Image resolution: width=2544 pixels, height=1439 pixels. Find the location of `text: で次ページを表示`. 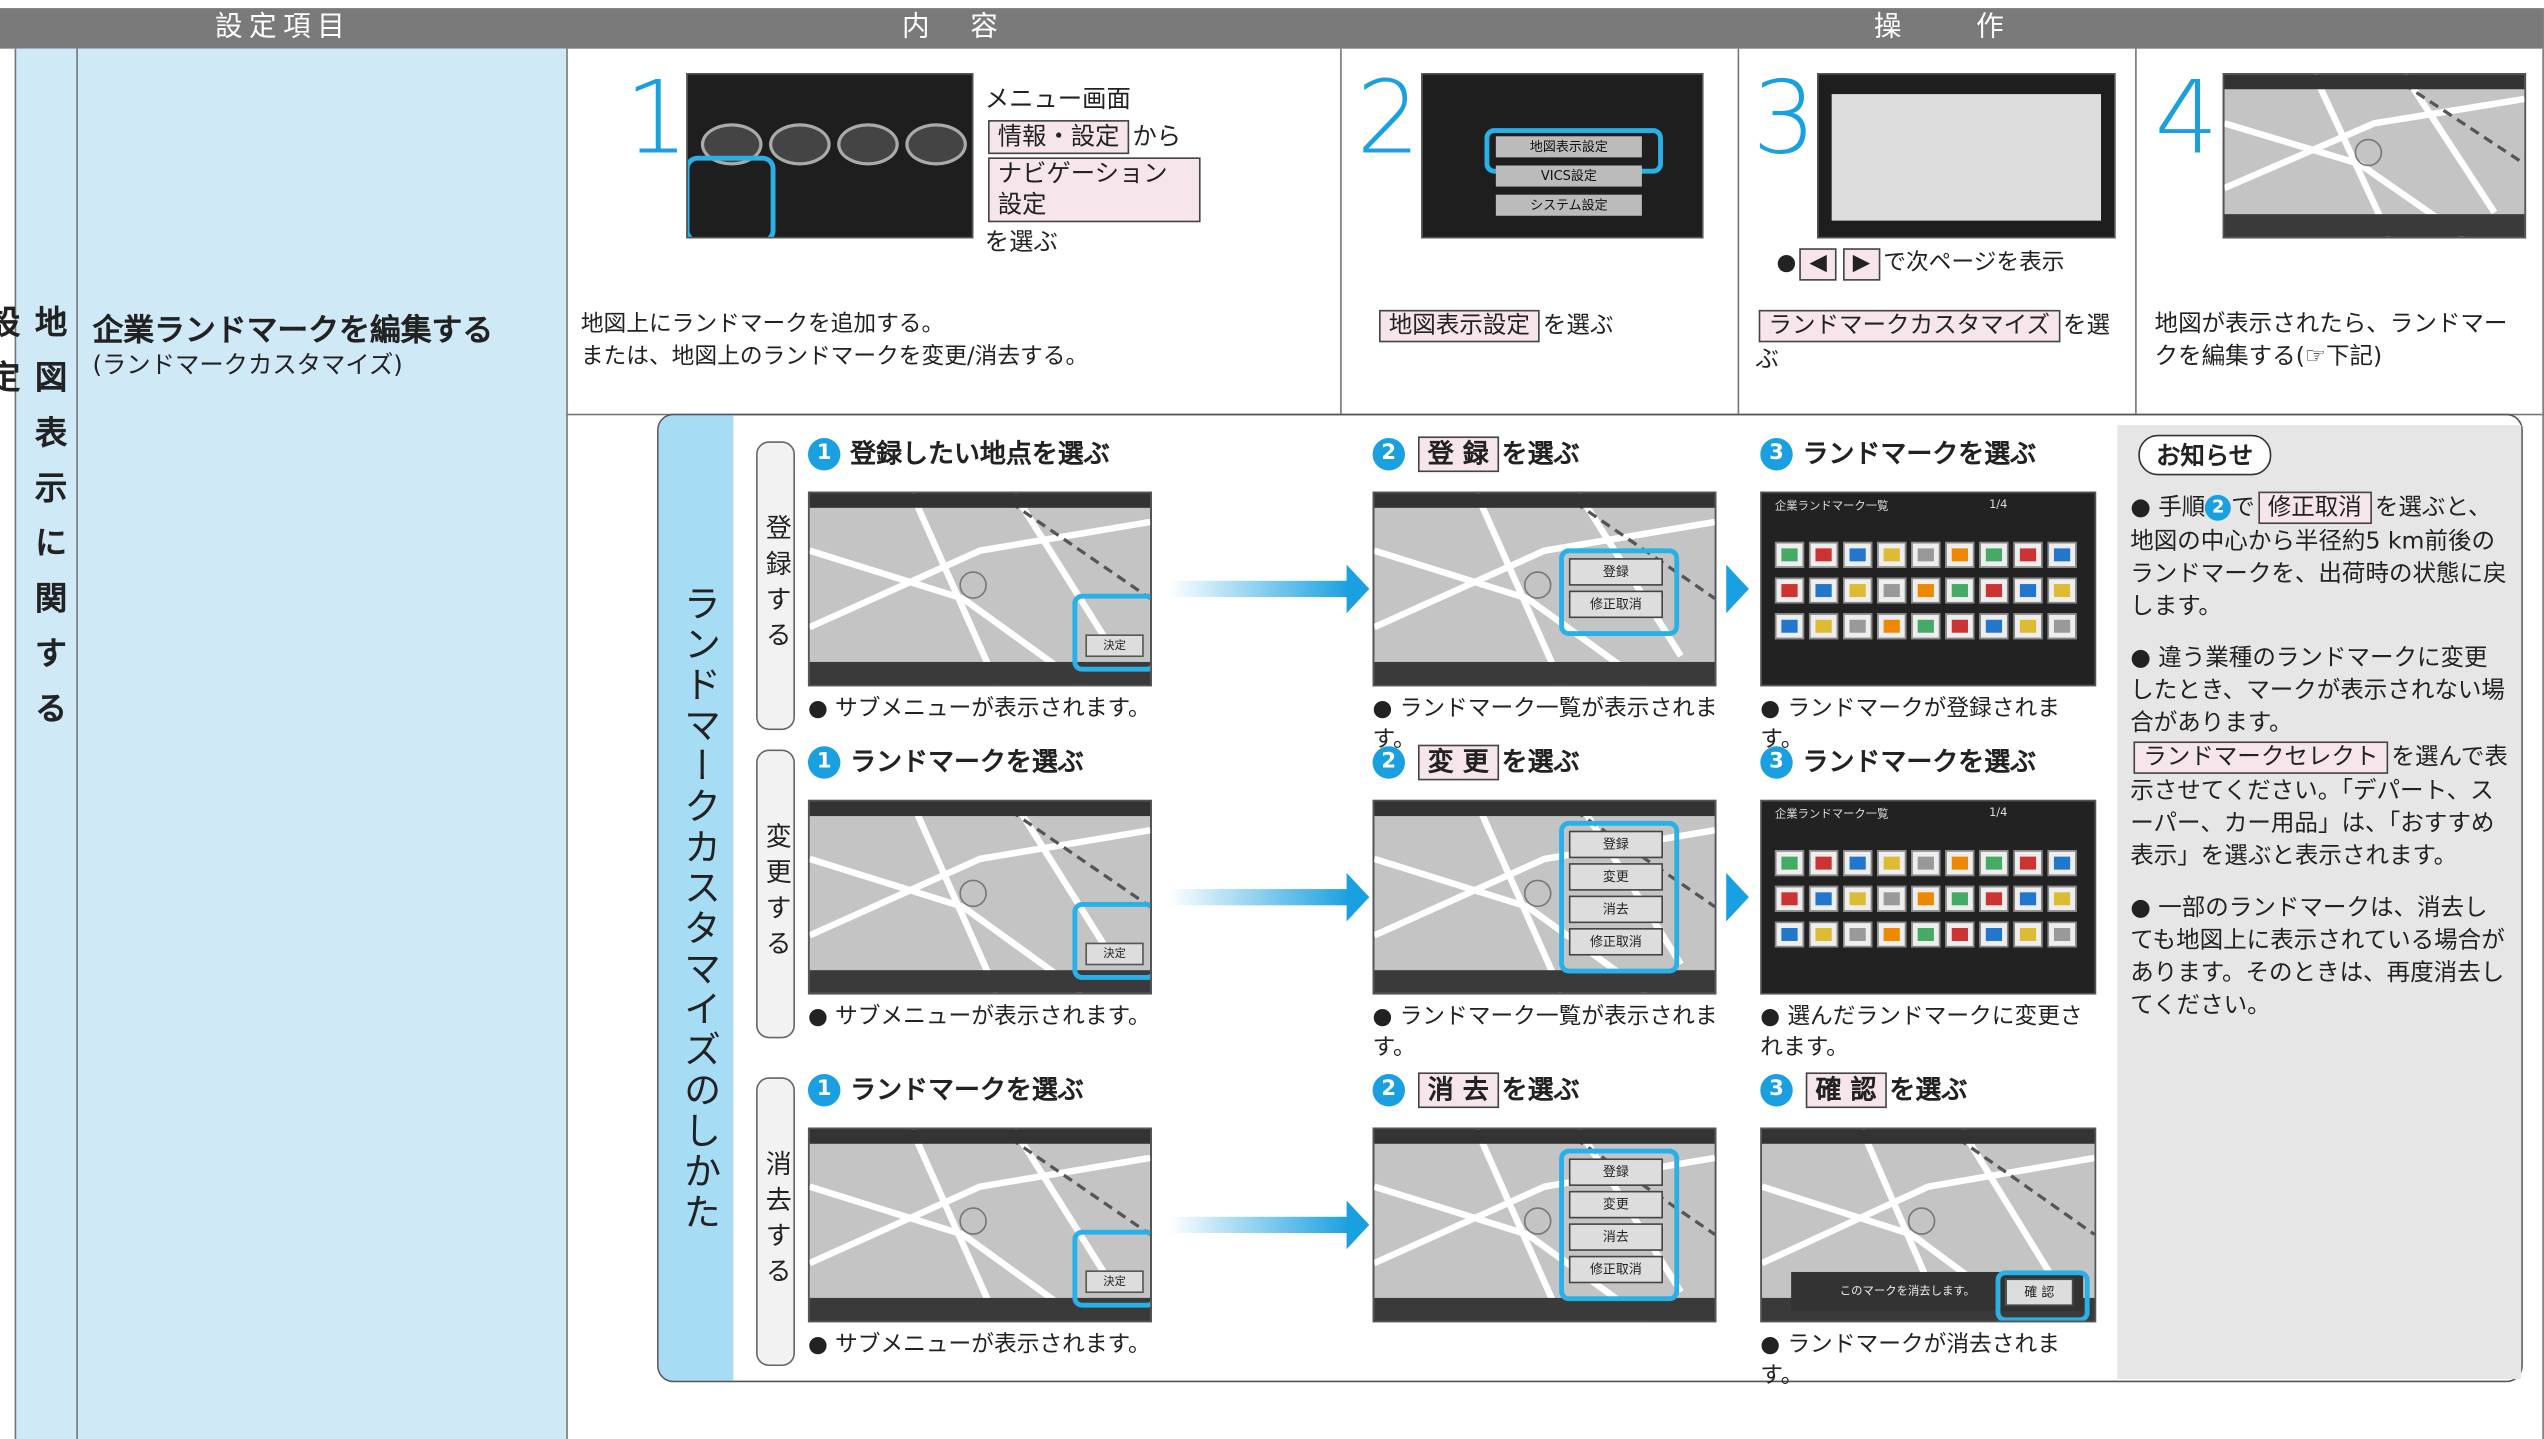

text: で次ページを表示 is located at coordinates (1974, 262).